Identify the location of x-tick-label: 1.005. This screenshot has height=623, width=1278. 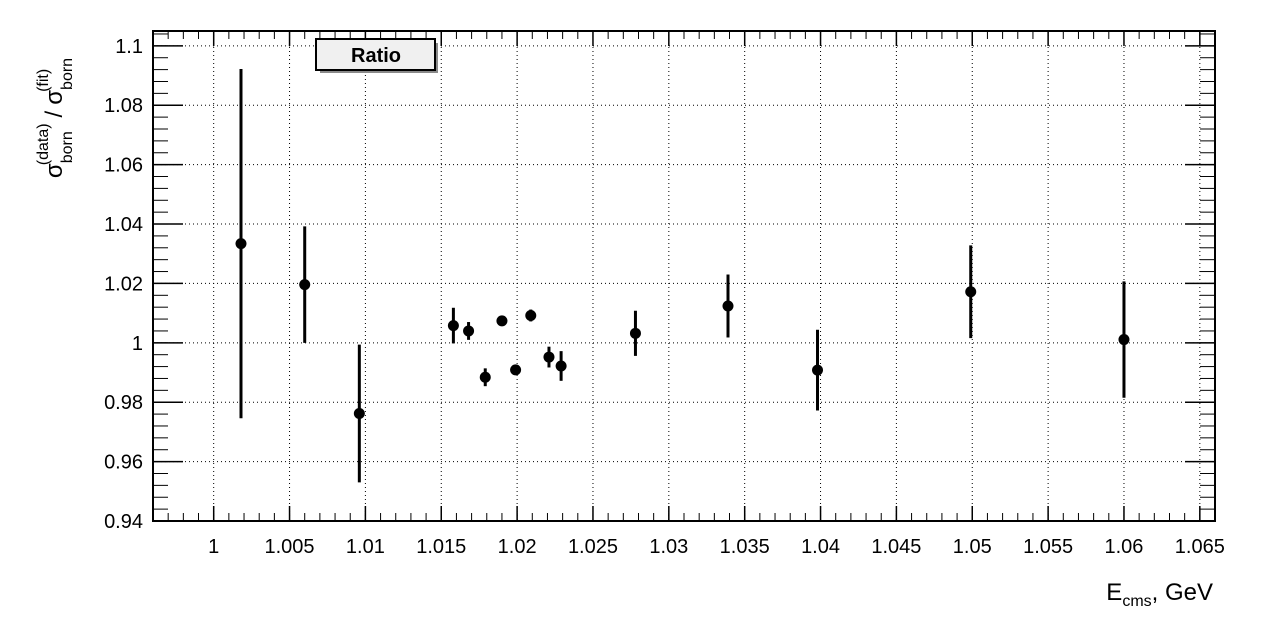
(290, 547).